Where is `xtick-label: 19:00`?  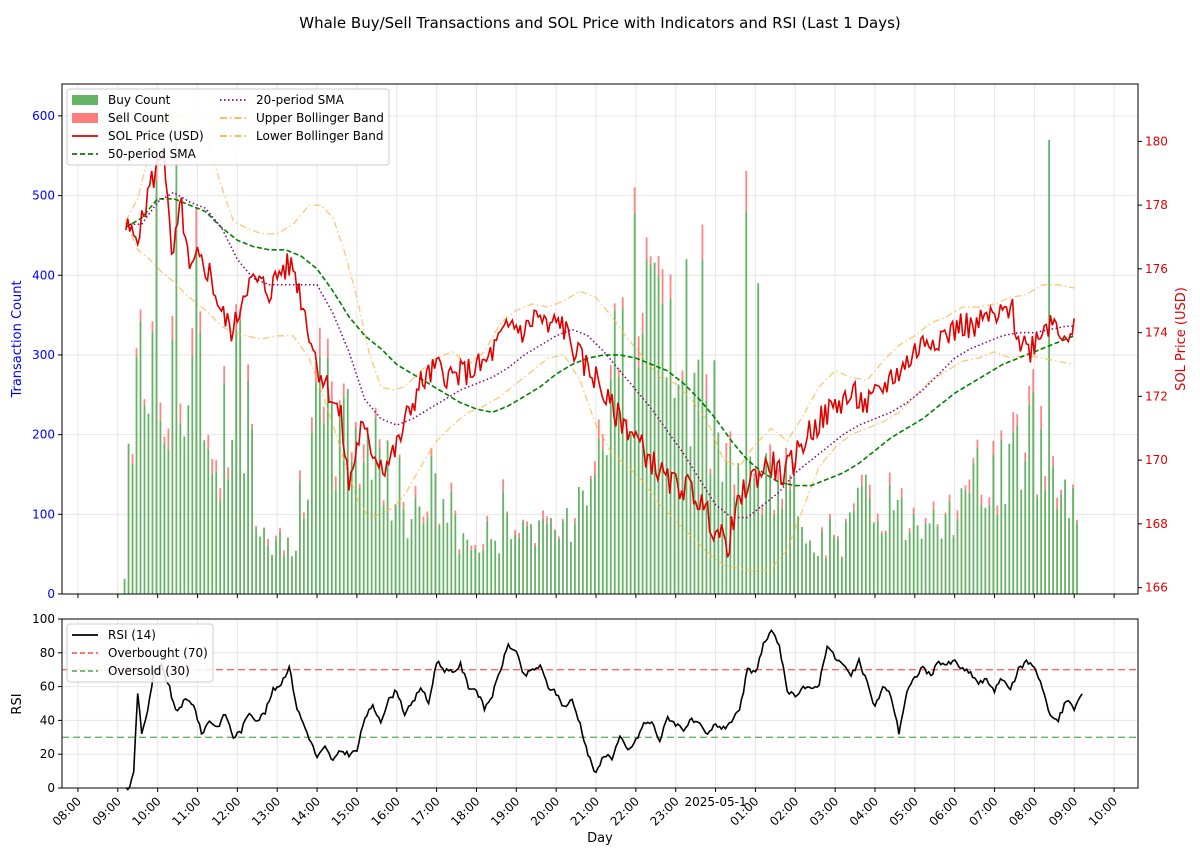
xtick-label: 19:00 is located at coordinates (505, 811).